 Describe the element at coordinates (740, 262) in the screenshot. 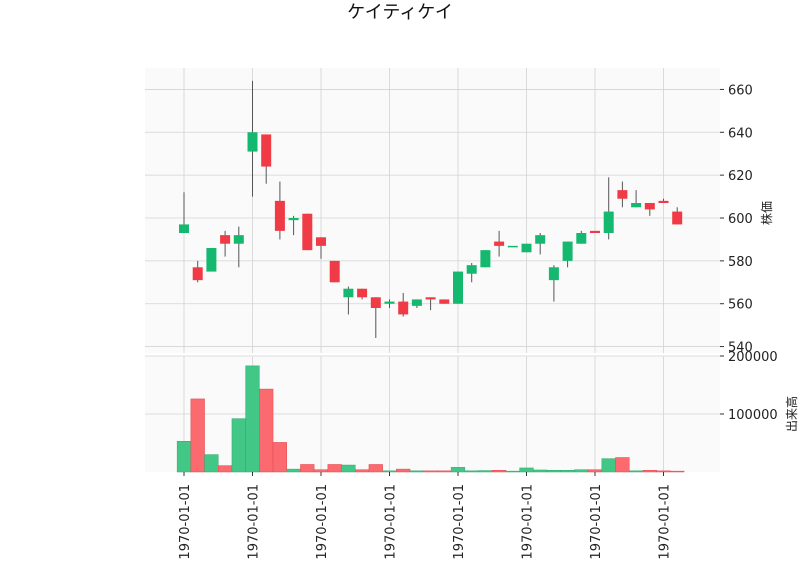

I see `price-tick-label: 580` at that location.